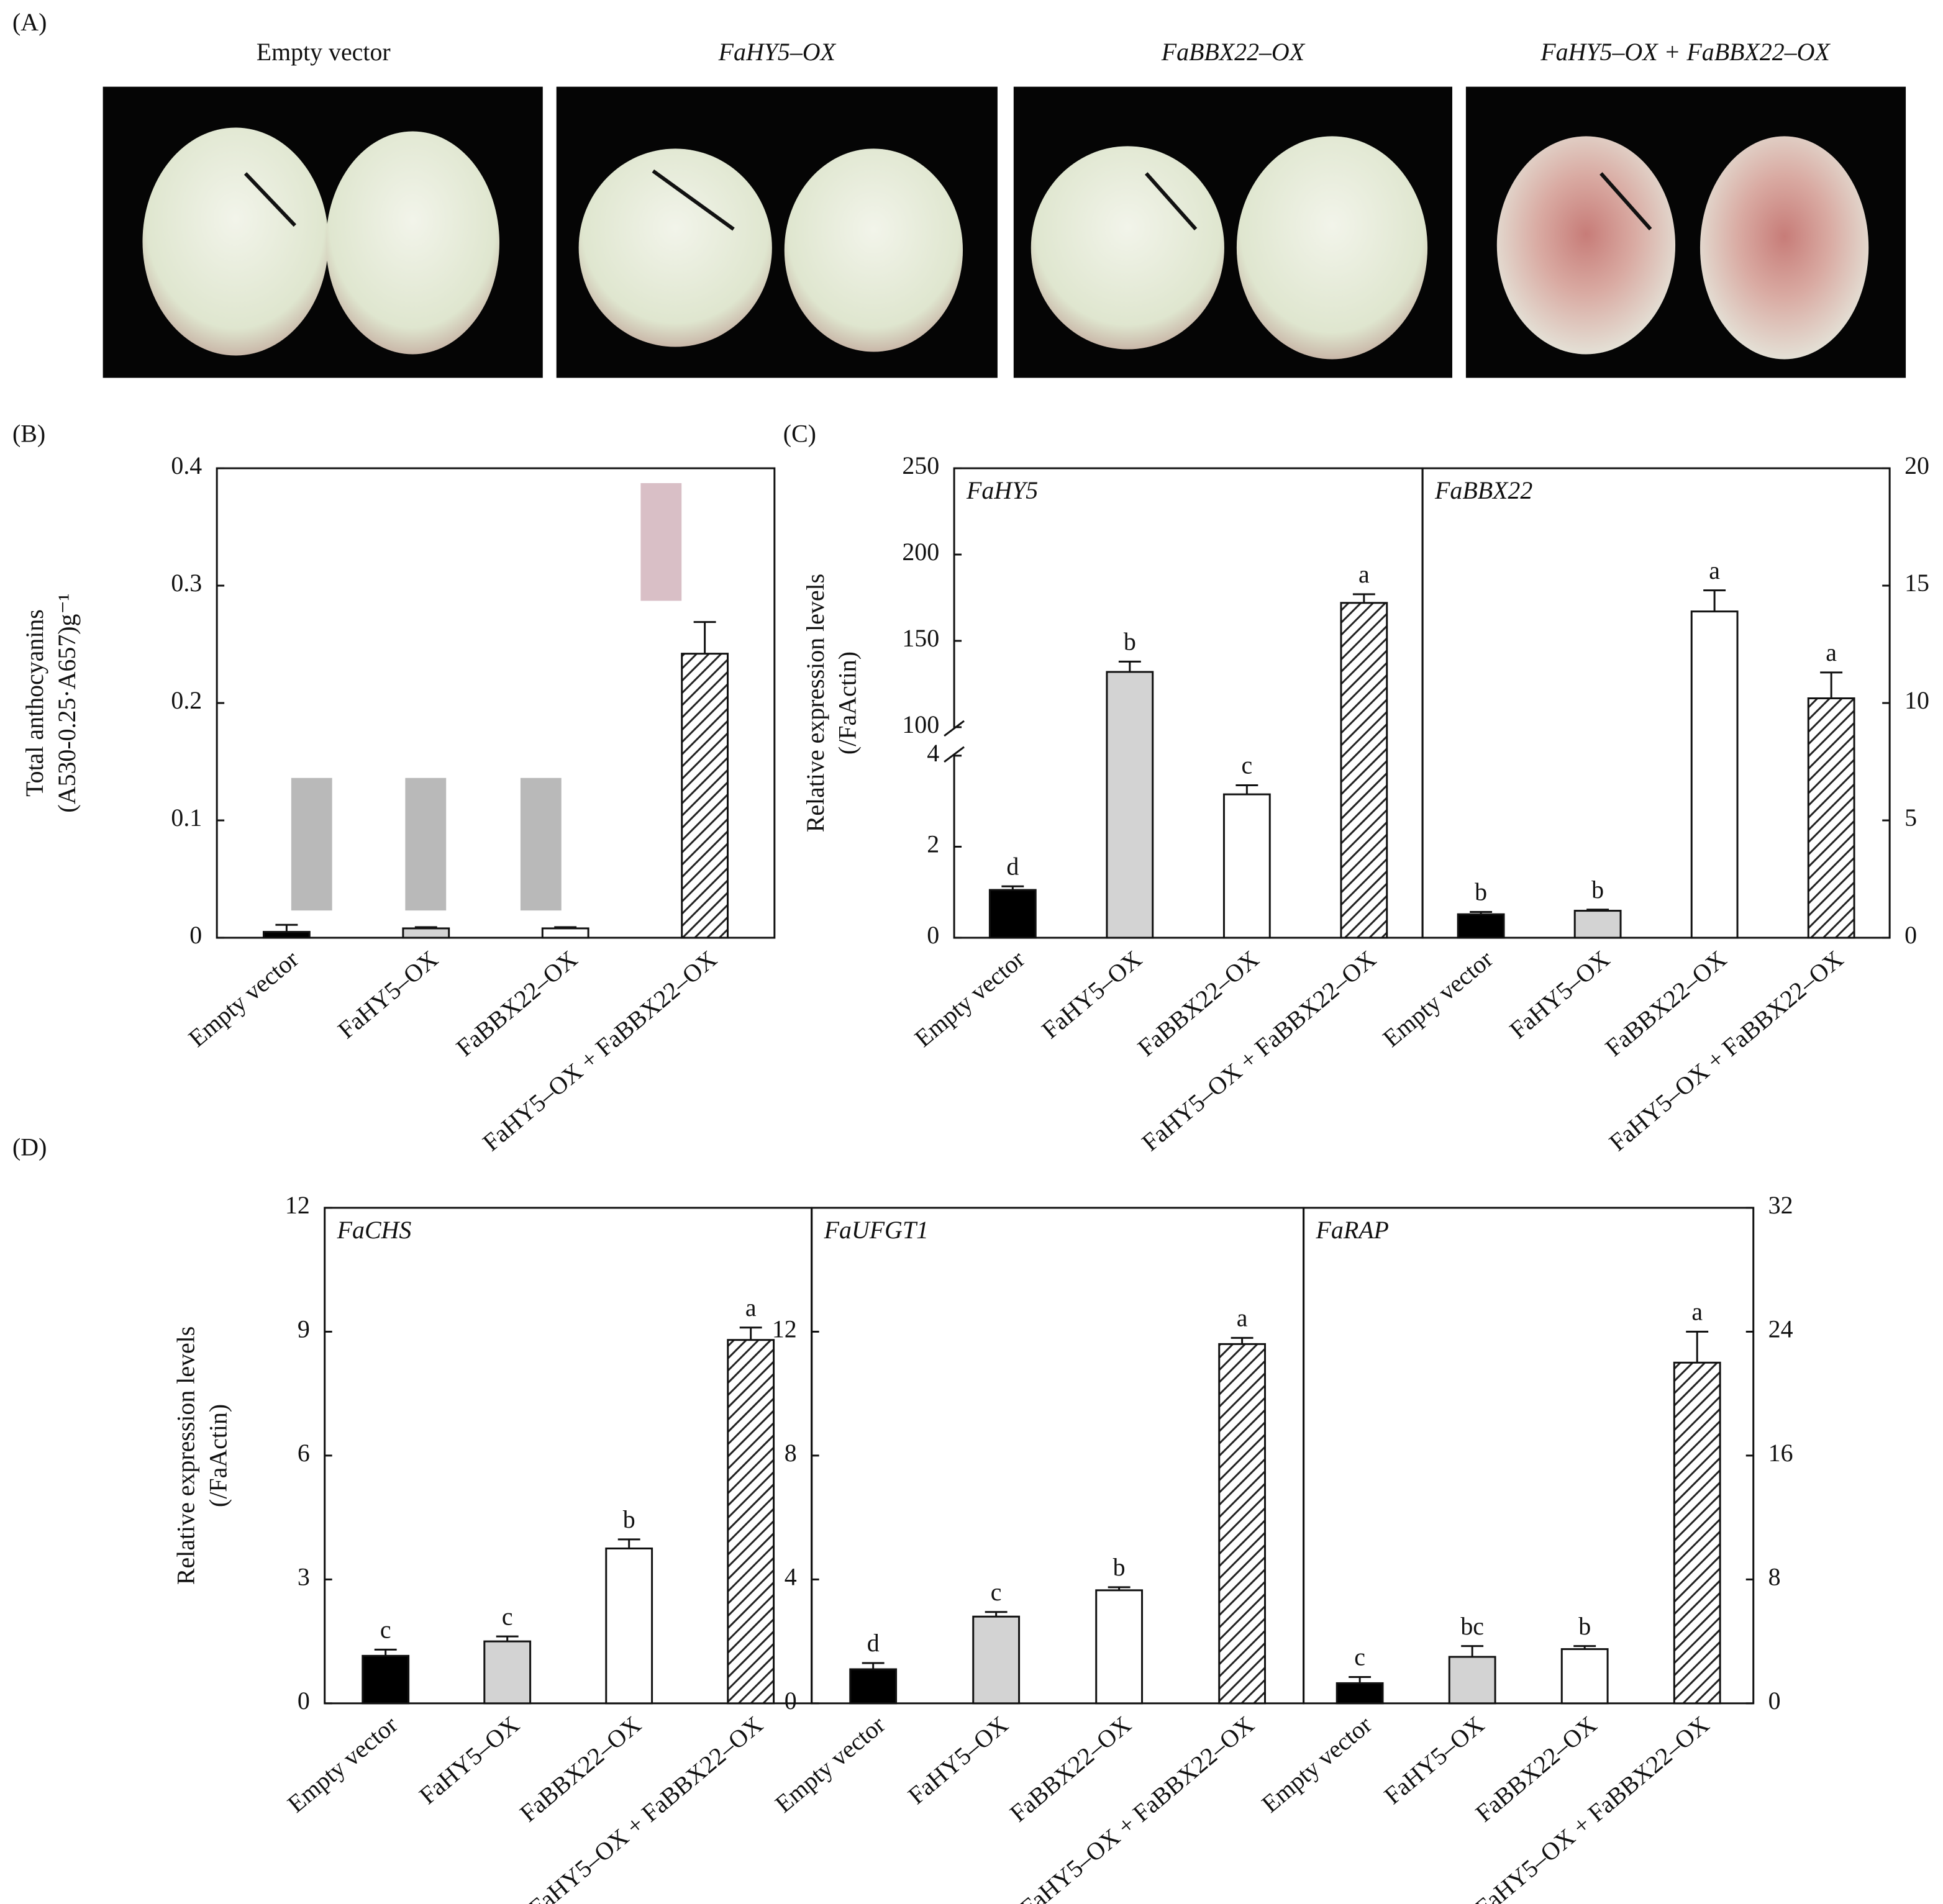 Image resolution: width=1943 pixels, height=1904 pixels. I want to click on axis-break-gap, so click(954, 741).